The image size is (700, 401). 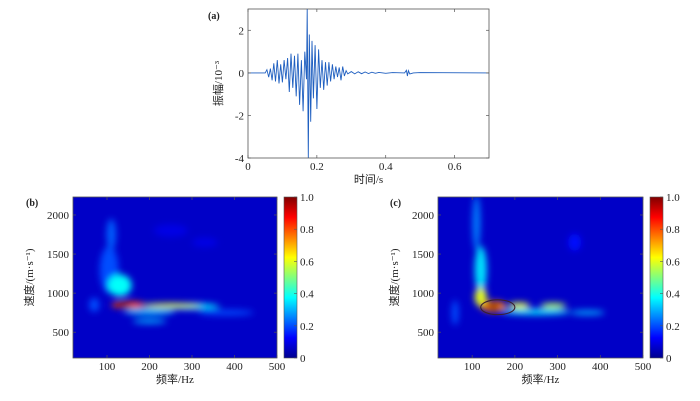 What do you see at coordinates (242, 74) in the screenshot?
I see `y-tick-label: 0` at bounding box center [242, 74].